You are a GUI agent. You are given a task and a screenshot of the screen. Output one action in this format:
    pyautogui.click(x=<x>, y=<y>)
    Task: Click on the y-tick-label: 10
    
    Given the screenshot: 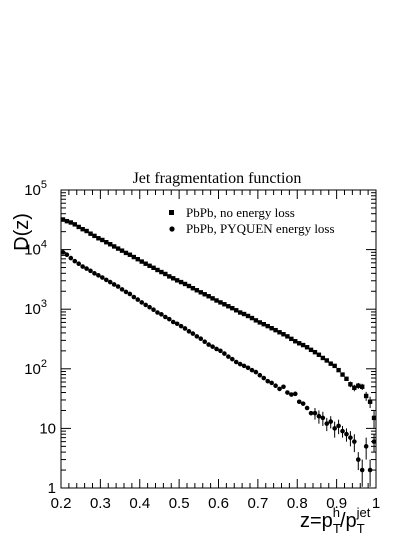 What is the action you would take?
    pyautogui.click(x=47, y=428)
    